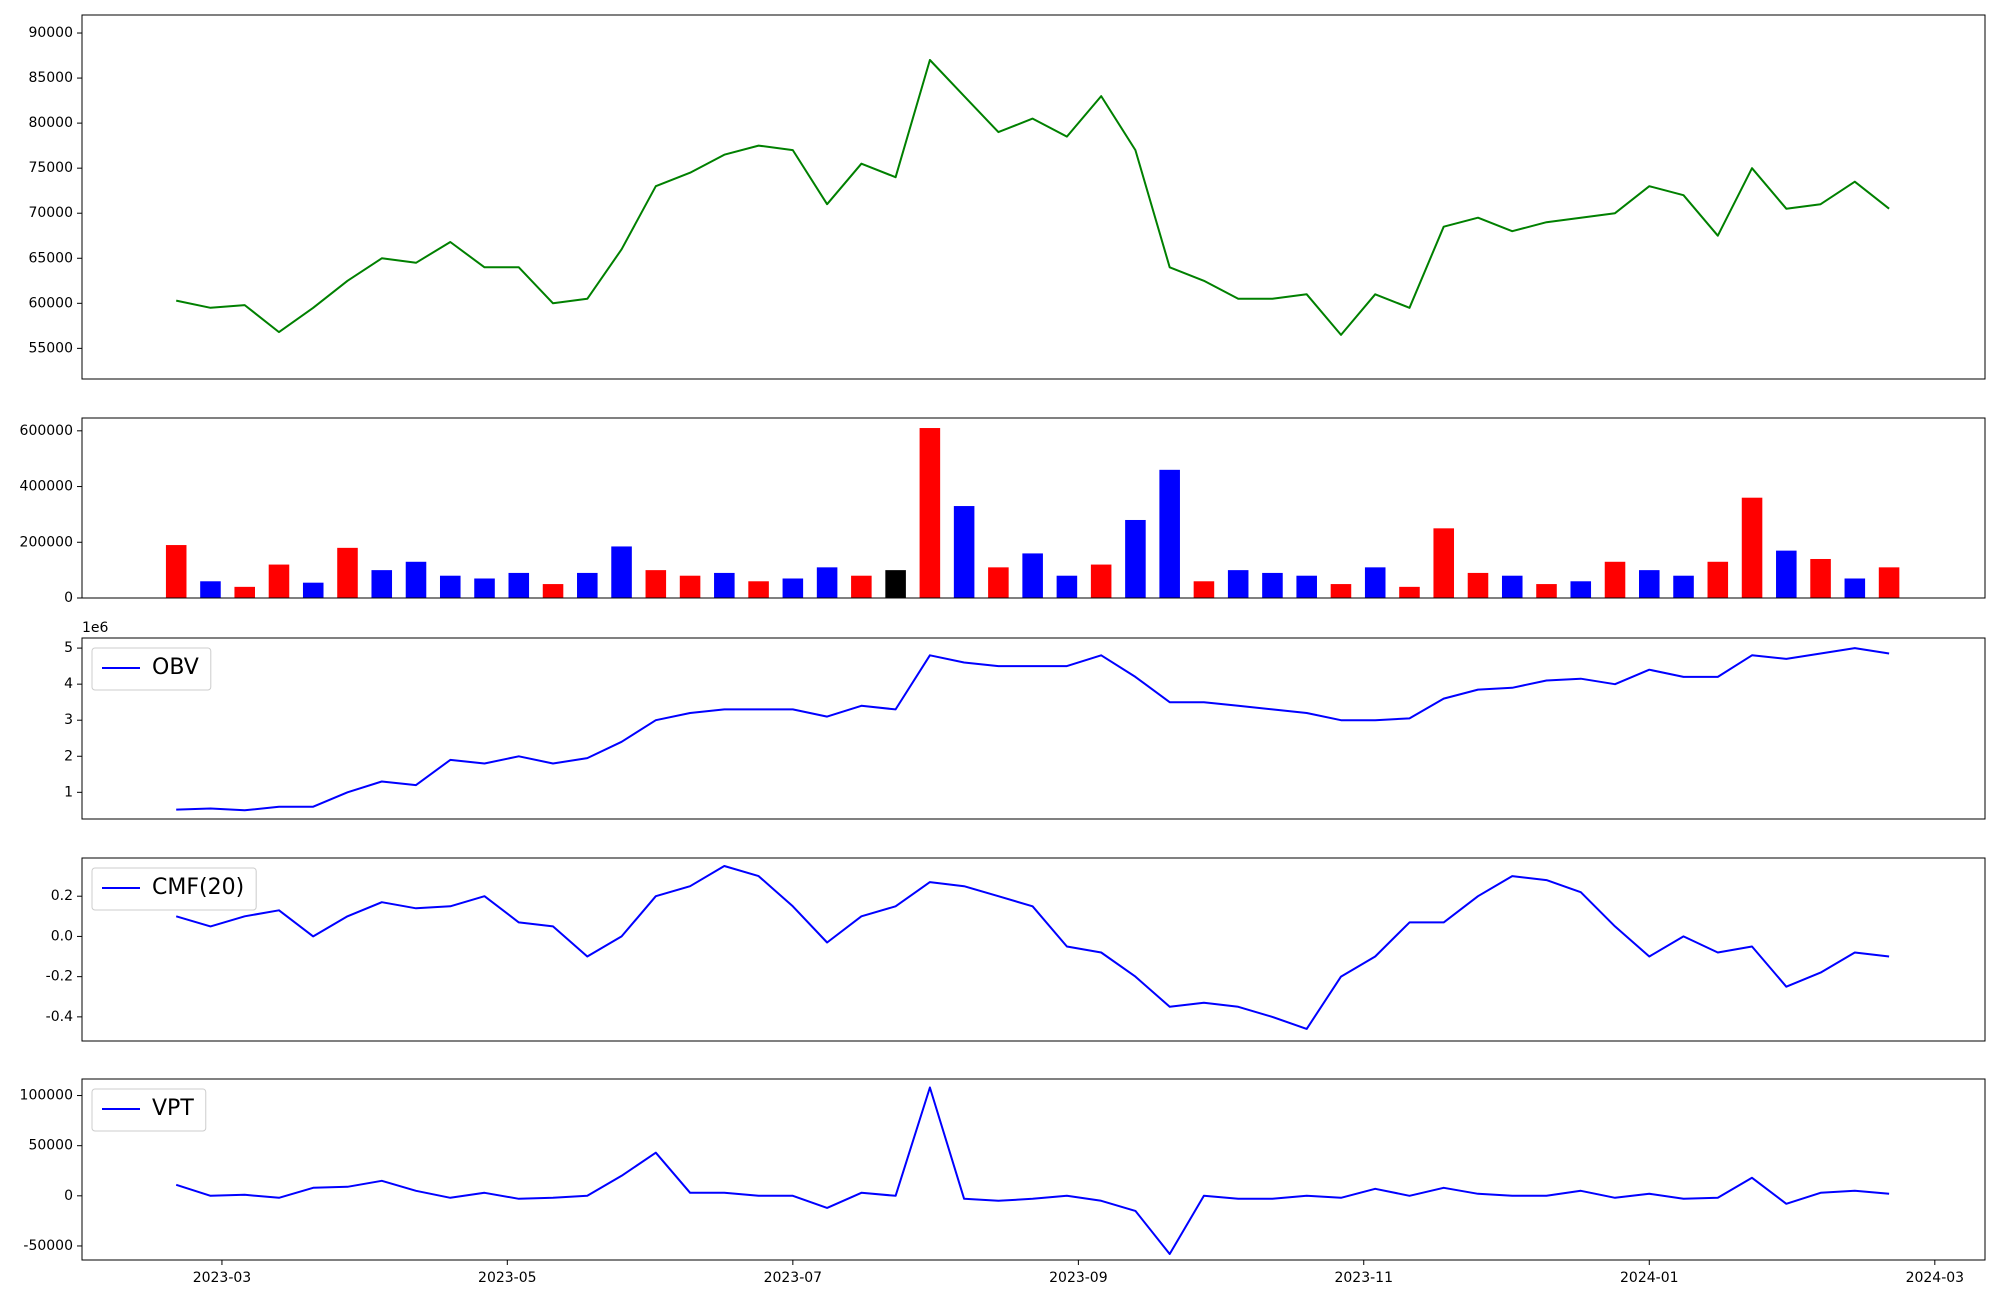 Image resolution: width=2000 pixels, height=1300 pixels. I want to click on y-tick-label: 400000, so click(46, 487).